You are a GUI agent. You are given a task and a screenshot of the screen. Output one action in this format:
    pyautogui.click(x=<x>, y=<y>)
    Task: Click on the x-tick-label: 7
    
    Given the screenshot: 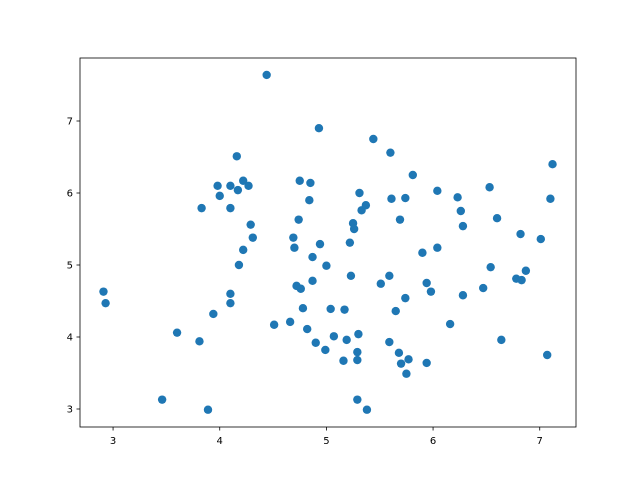 What is the action you would take?
    pyautogui.click(x=540, y=441)
    